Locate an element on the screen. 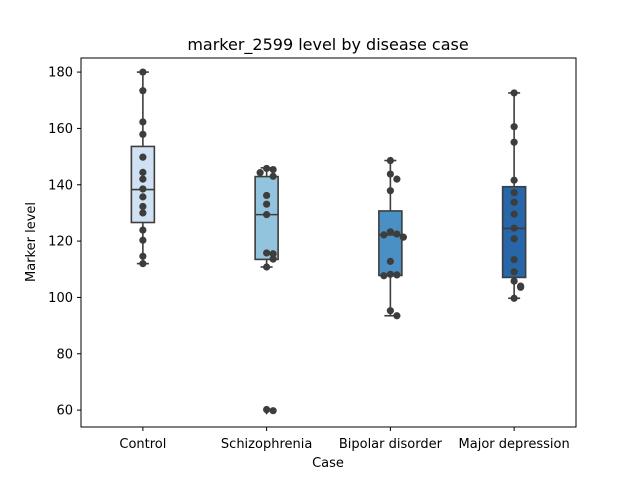 The width and height of the screenshot is (640, 480). y-tick-label-100: 100 is located at coordinates (60, 298).